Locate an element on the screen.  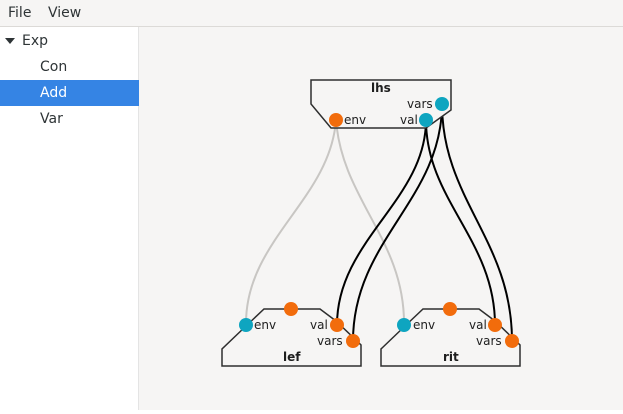
node-lhs: lhs vars val env is located at coordinates (381, 104).